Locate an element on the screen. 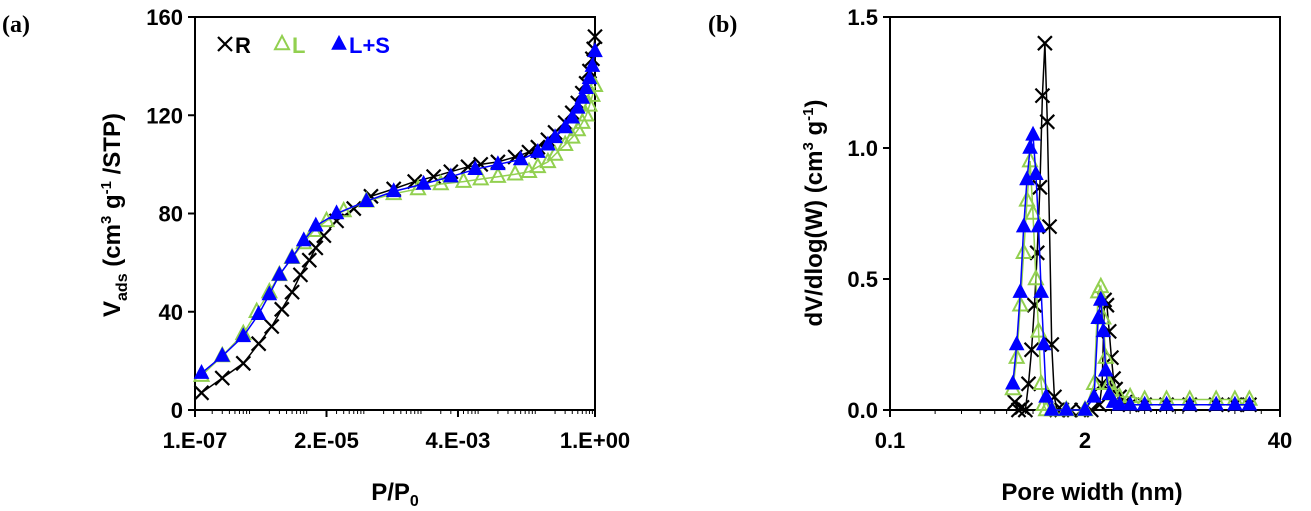 The image size is (1311, 511). a-y-tick-label: 80 is located at coordinates (171, 214).